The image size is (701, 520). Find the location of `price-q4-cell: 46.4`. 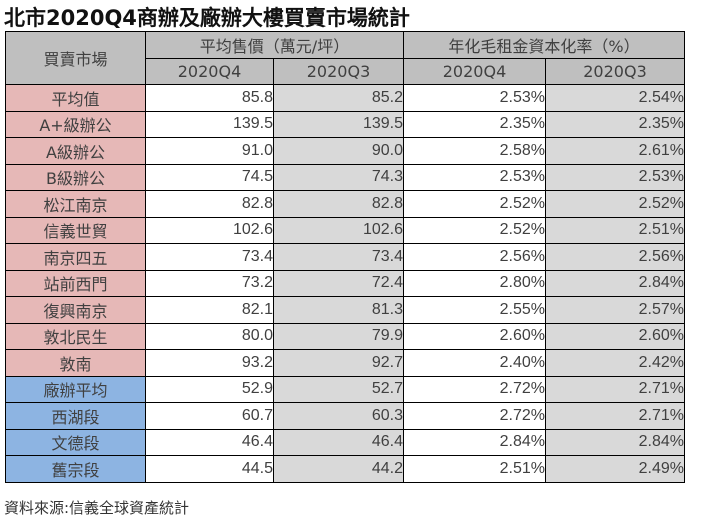

price-q4-cell: 46.4 is located at coordinates (209, 442).